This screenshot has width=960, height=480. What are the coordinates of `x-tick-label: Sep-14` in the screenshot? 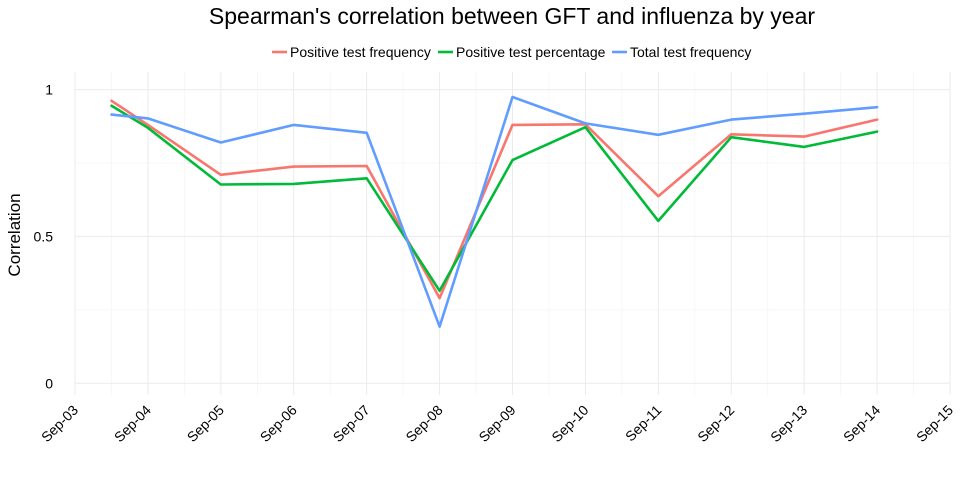 It's located at (861, 423).